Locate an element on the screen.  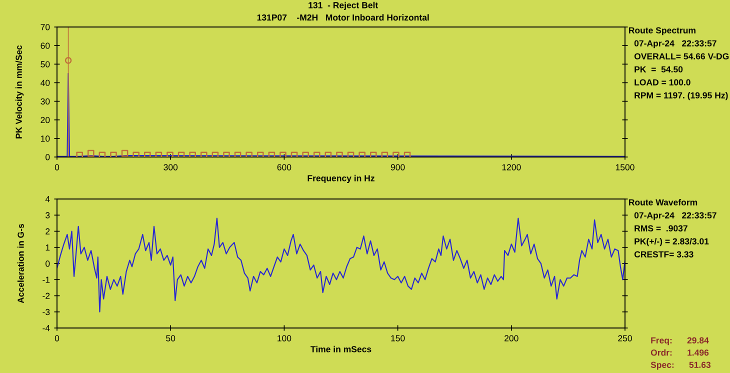
x-tick-label: 300 is located at coordinates (171, 167).